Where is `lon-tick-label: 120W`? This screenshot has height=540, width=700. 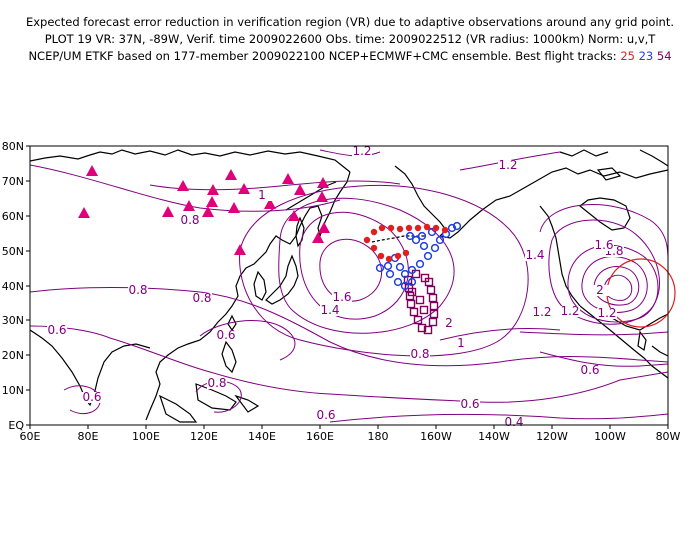 lon-tick-label: 120W is located at coordinates (552, 436).